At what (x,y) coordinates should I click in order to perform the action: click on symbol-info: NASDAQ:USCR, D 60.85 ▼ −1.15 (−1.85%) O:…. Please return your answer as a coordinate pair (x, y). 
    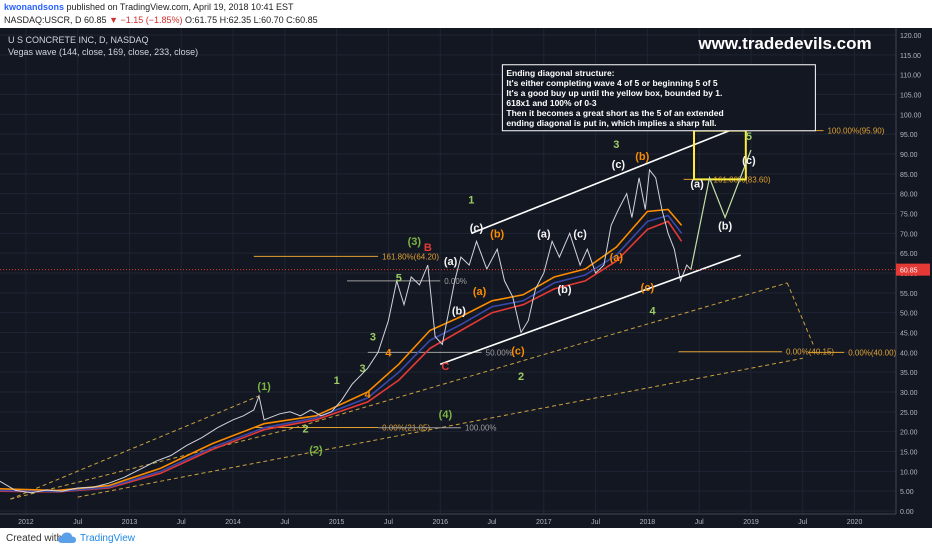
    Looking at the image, I should click on (161, 20).